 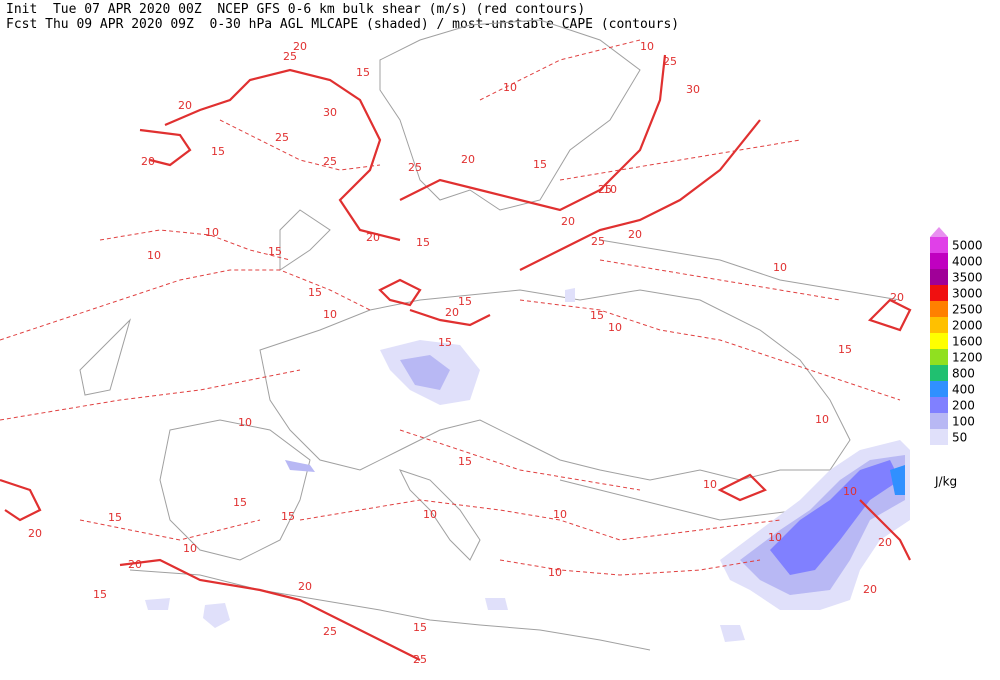 What do you see at coordinates (959, 438) in the screenshot?
I see `legend-label: 50` at bounding box center [959, 438].